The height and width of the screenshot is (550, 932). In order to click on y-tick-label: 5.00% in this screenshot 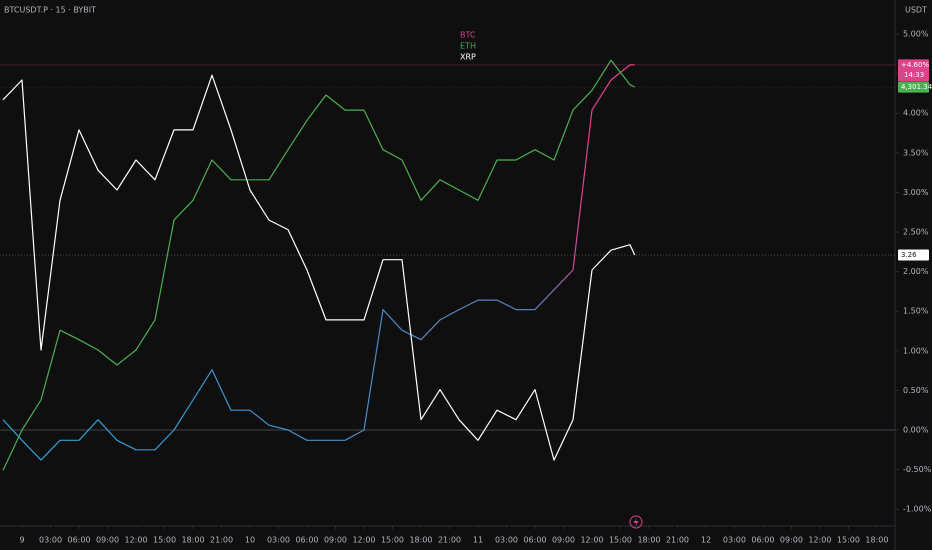, I will do `click(916, 34)`.